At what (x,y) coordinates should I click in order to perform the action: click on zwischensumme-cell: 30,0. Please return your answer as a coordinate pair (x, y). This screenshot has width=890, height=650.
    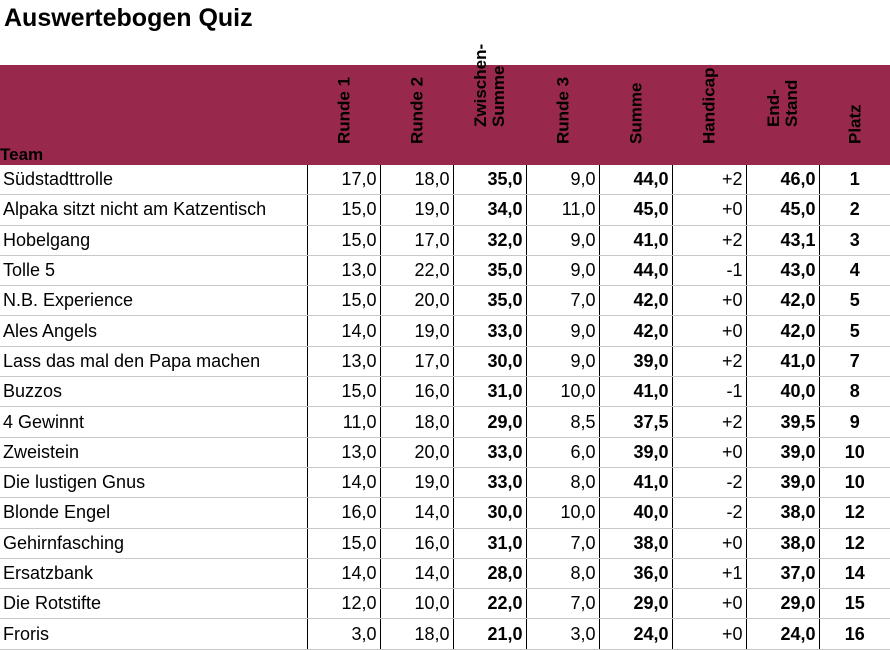
    Looking at the image, I should click on (490, 513).